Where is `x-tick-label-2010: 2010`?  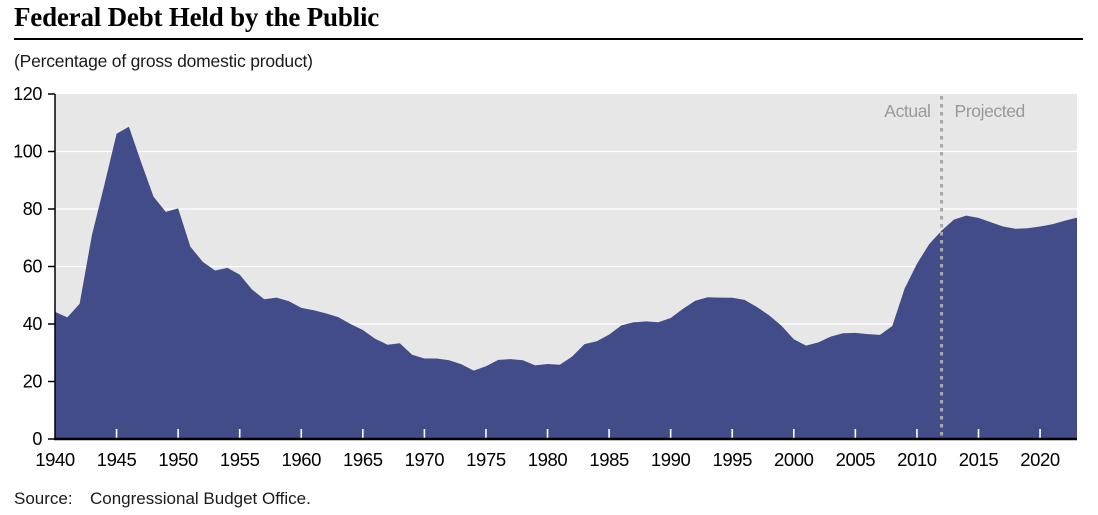 x-tick-label-2010: 2010 is located at coordinates (917, 459).